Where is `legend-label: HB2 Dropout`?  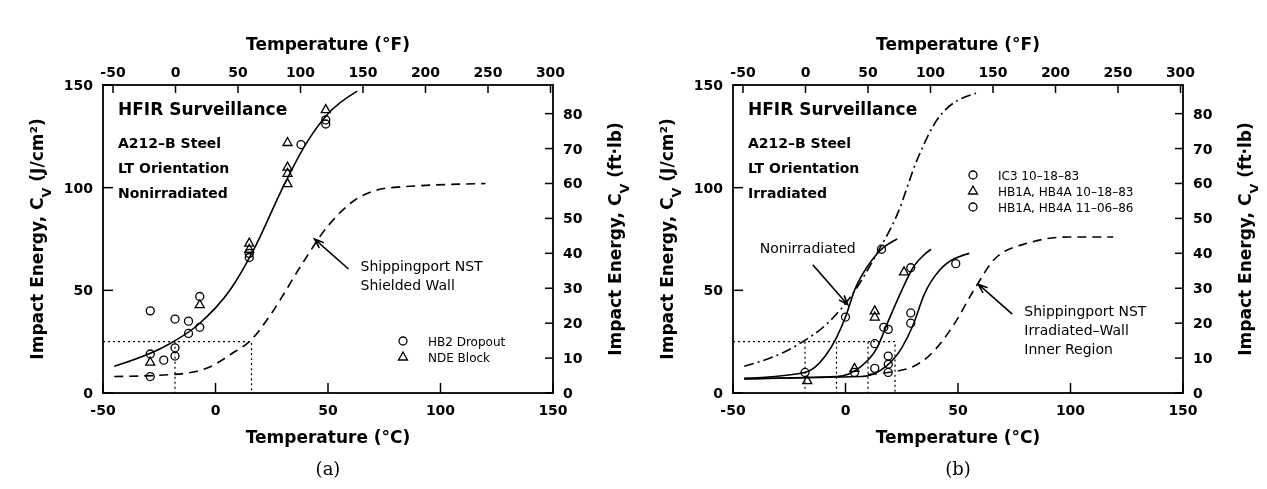
legend-label: HB2 Dropout is located at coordinates (467, 342).